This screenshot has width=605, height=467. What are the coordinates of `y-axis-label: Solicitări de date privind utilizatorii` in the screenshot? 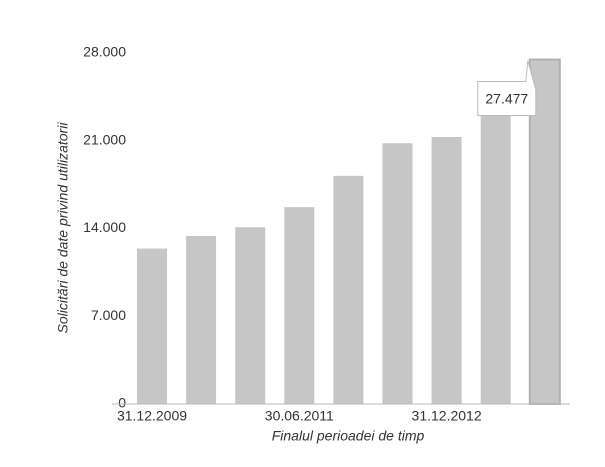 It's located at (63, 228).